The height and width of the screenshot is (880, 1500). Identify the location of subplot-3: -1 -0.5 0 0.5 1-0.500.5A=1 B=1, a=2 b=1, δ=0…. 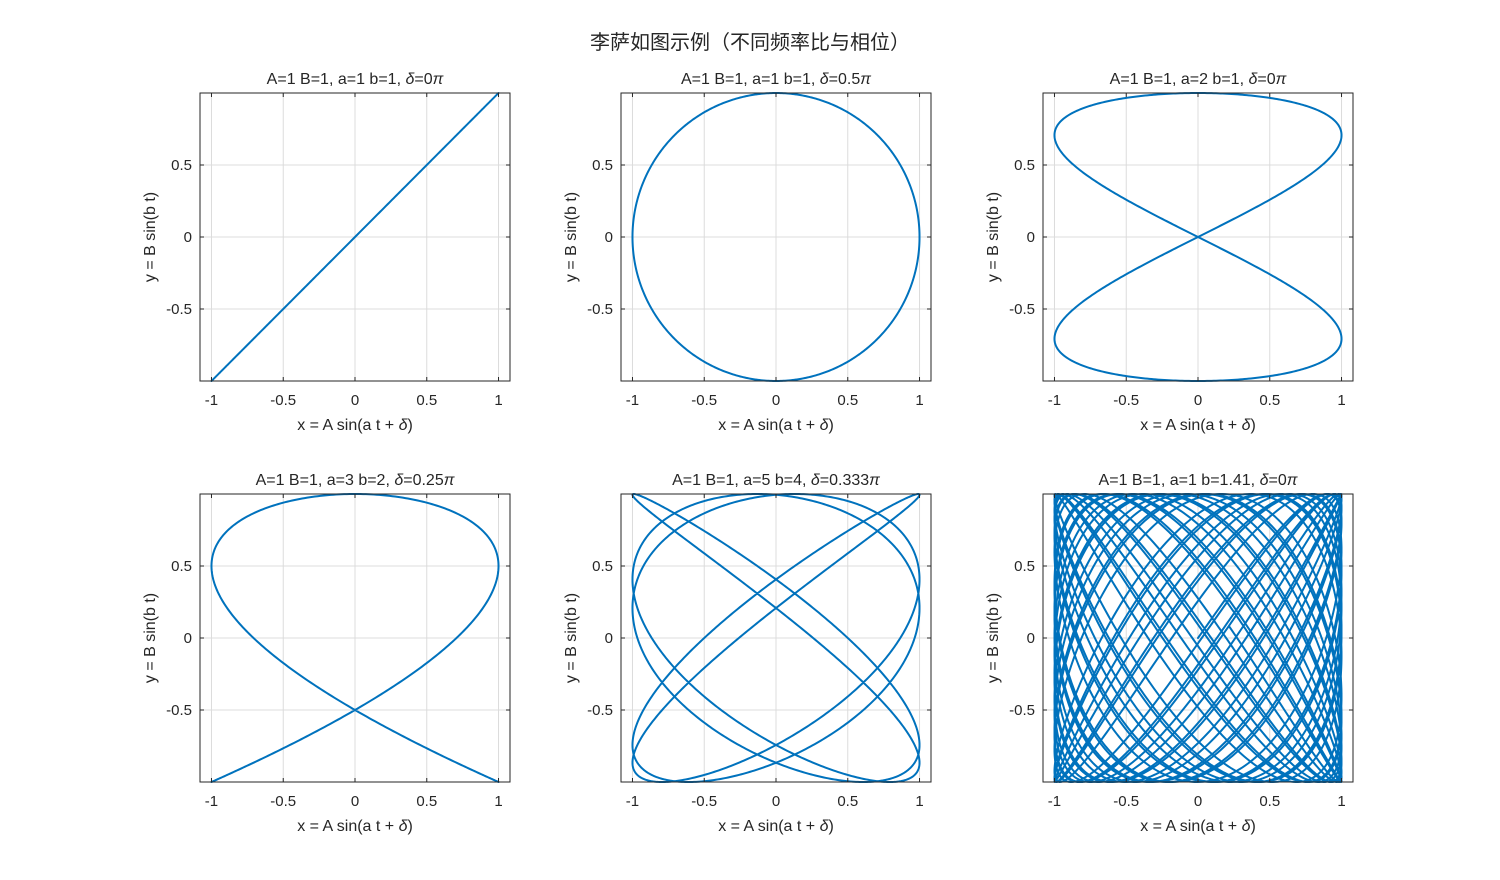
(1169, 252).